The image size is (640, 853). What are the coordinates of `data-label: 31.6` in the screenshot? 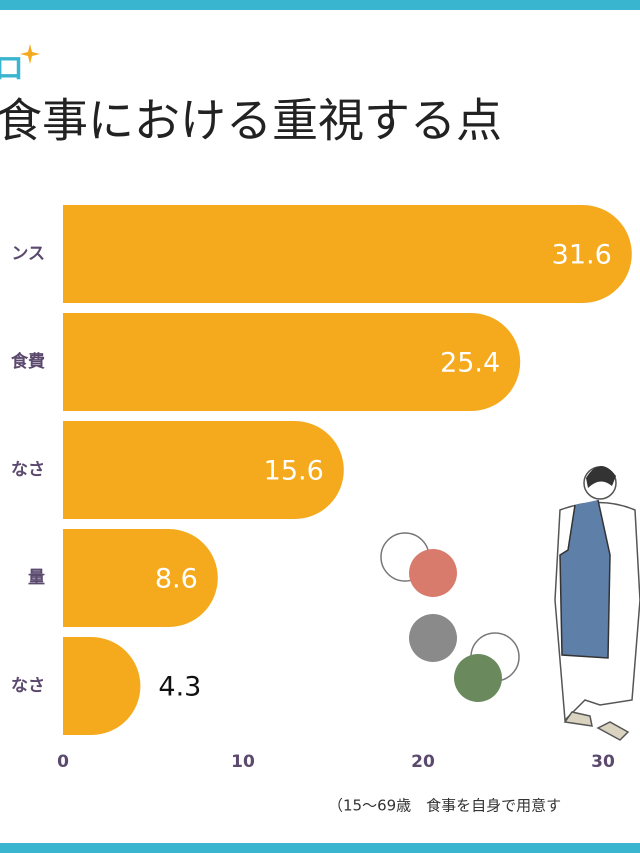 It's located at (582, 255).